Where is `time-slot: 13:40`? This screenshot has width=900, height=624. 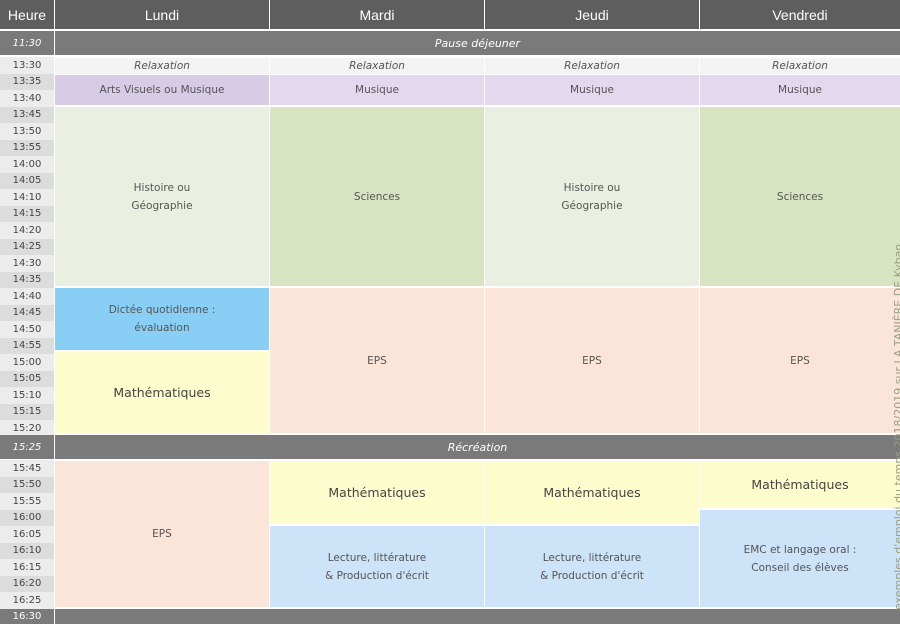
time-slot: 13:40 is located at coordinates (27, 98).